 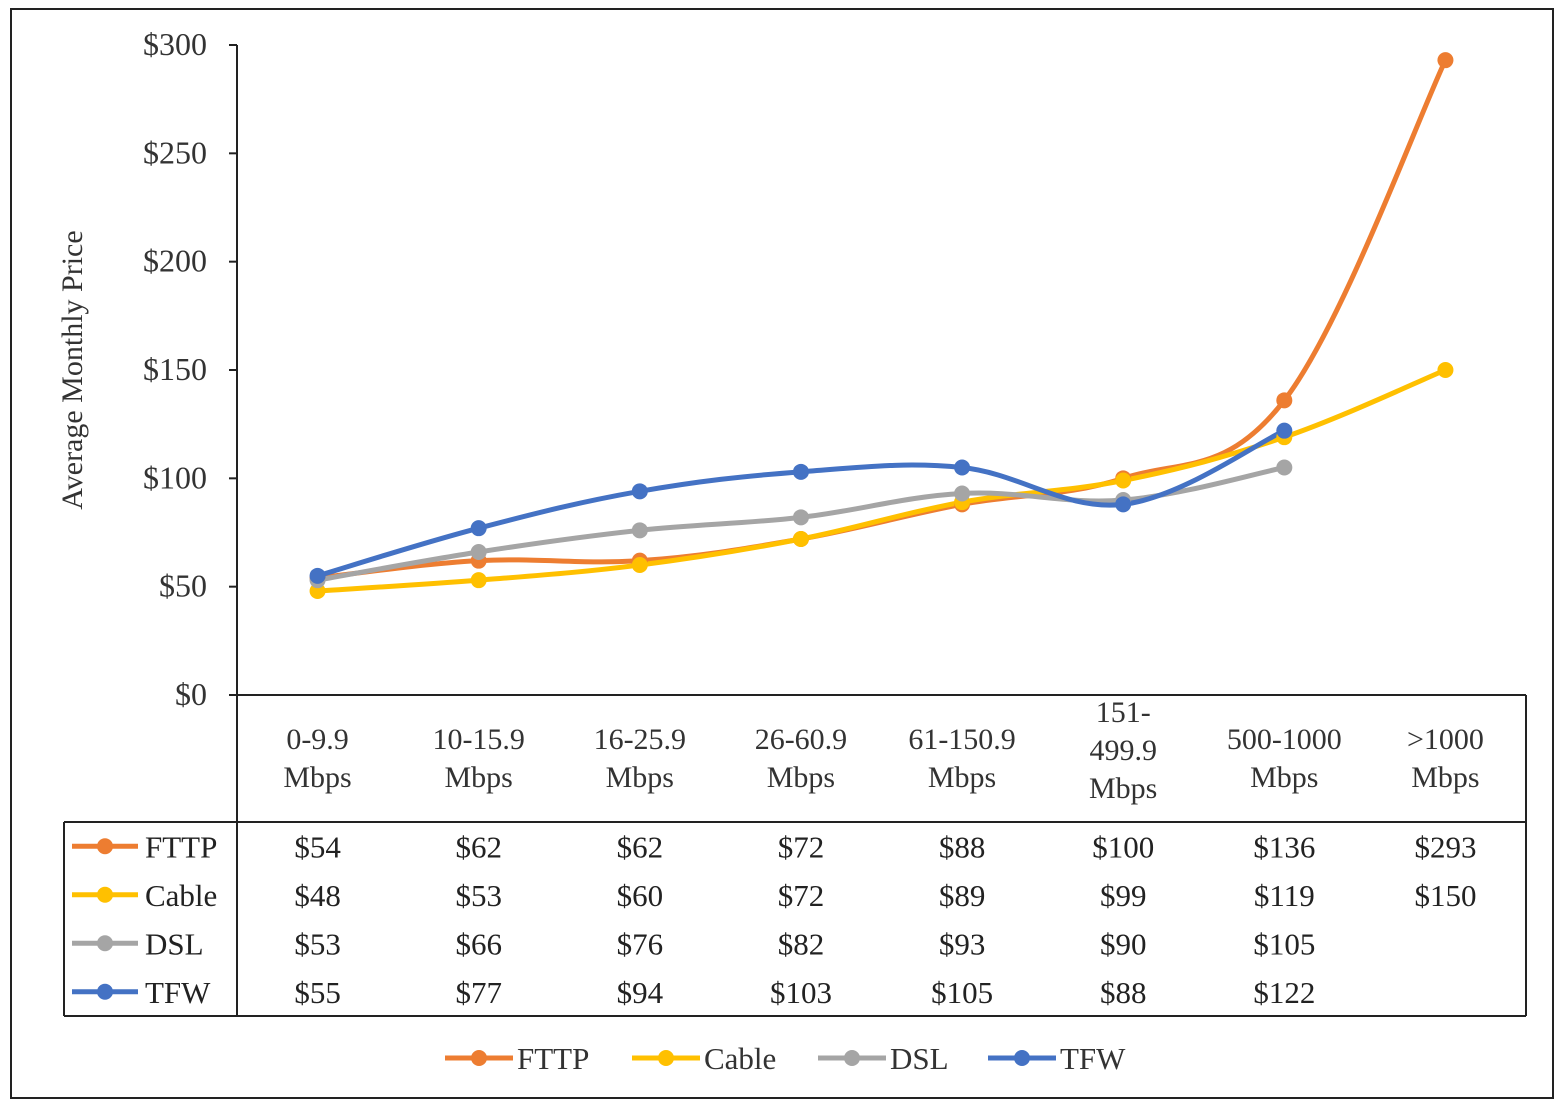 What do you see at coordinates (191, 694) in the screenshot?
I see `y-tick-label: $0` at bounding box center [191, 694].